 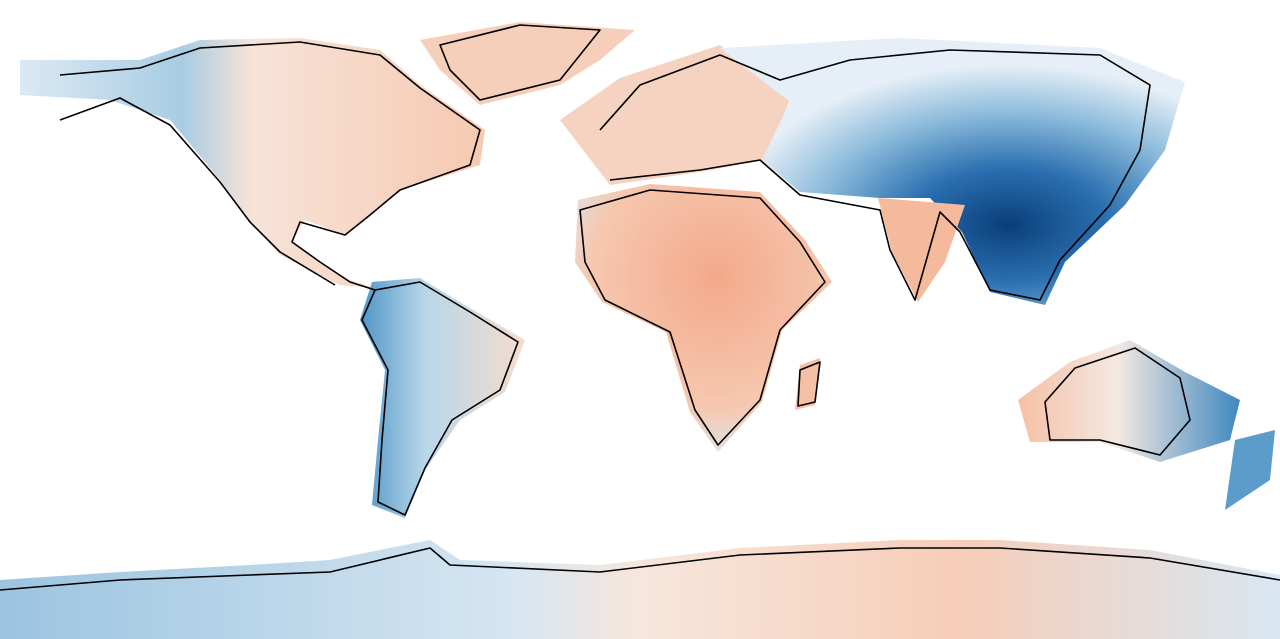 I want to click on greenland, so click(x=527, y=63).